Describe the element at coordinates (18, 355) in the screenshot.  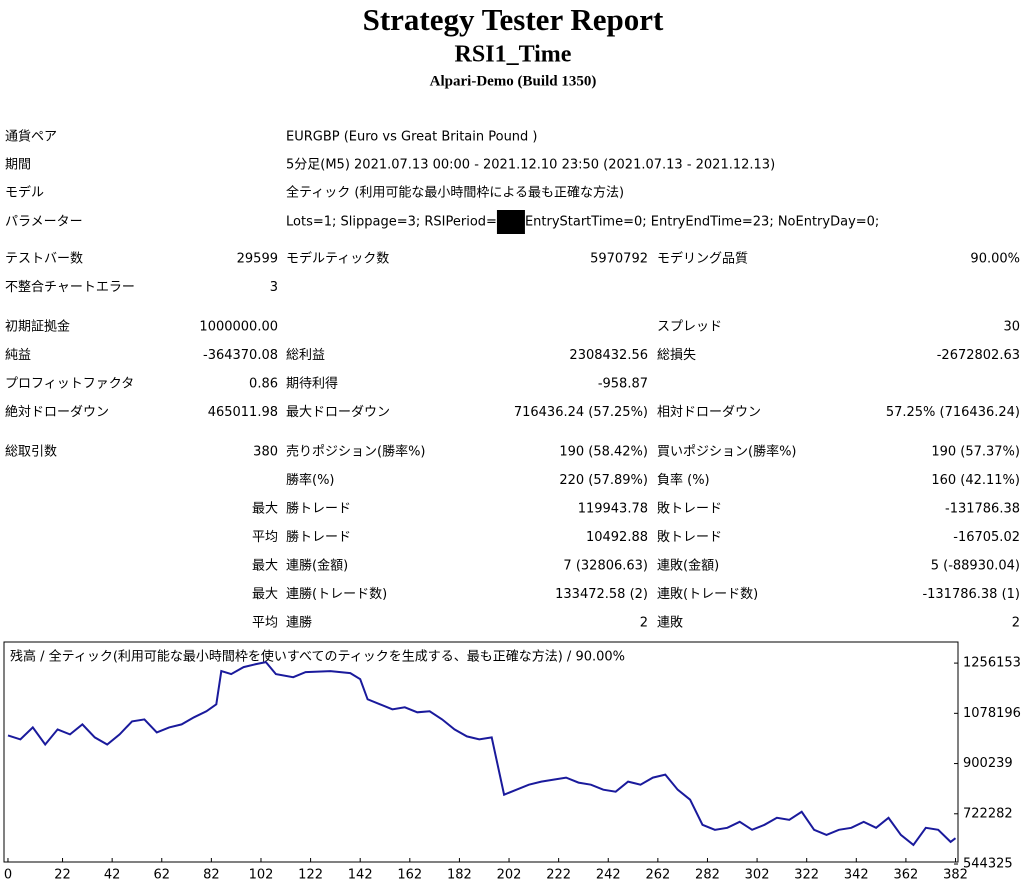
I see `stat-label: 純益` at that location.